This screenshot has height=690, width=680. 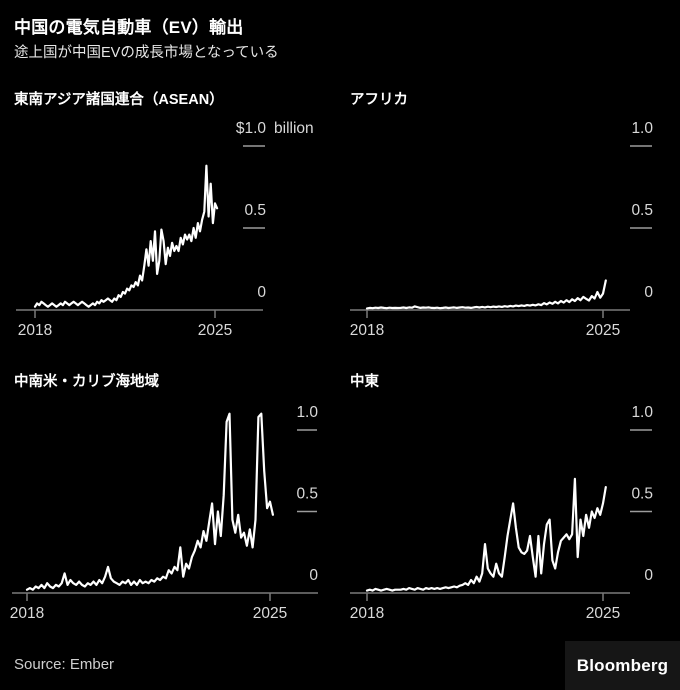 I want to click on chart-title-africa: アフリカ, so click(x=379, y=100).